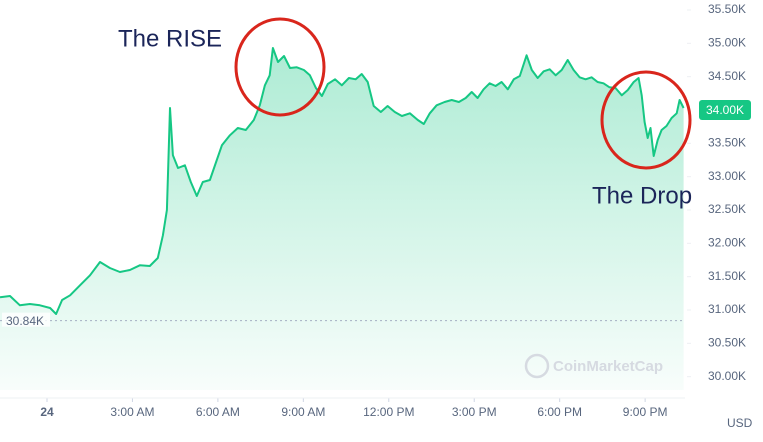 The height and width of the screenshot is (442, 763). Describe the element at coordinates (642, 195) in the screenshot. I see `annotation: The Drop` at that location.